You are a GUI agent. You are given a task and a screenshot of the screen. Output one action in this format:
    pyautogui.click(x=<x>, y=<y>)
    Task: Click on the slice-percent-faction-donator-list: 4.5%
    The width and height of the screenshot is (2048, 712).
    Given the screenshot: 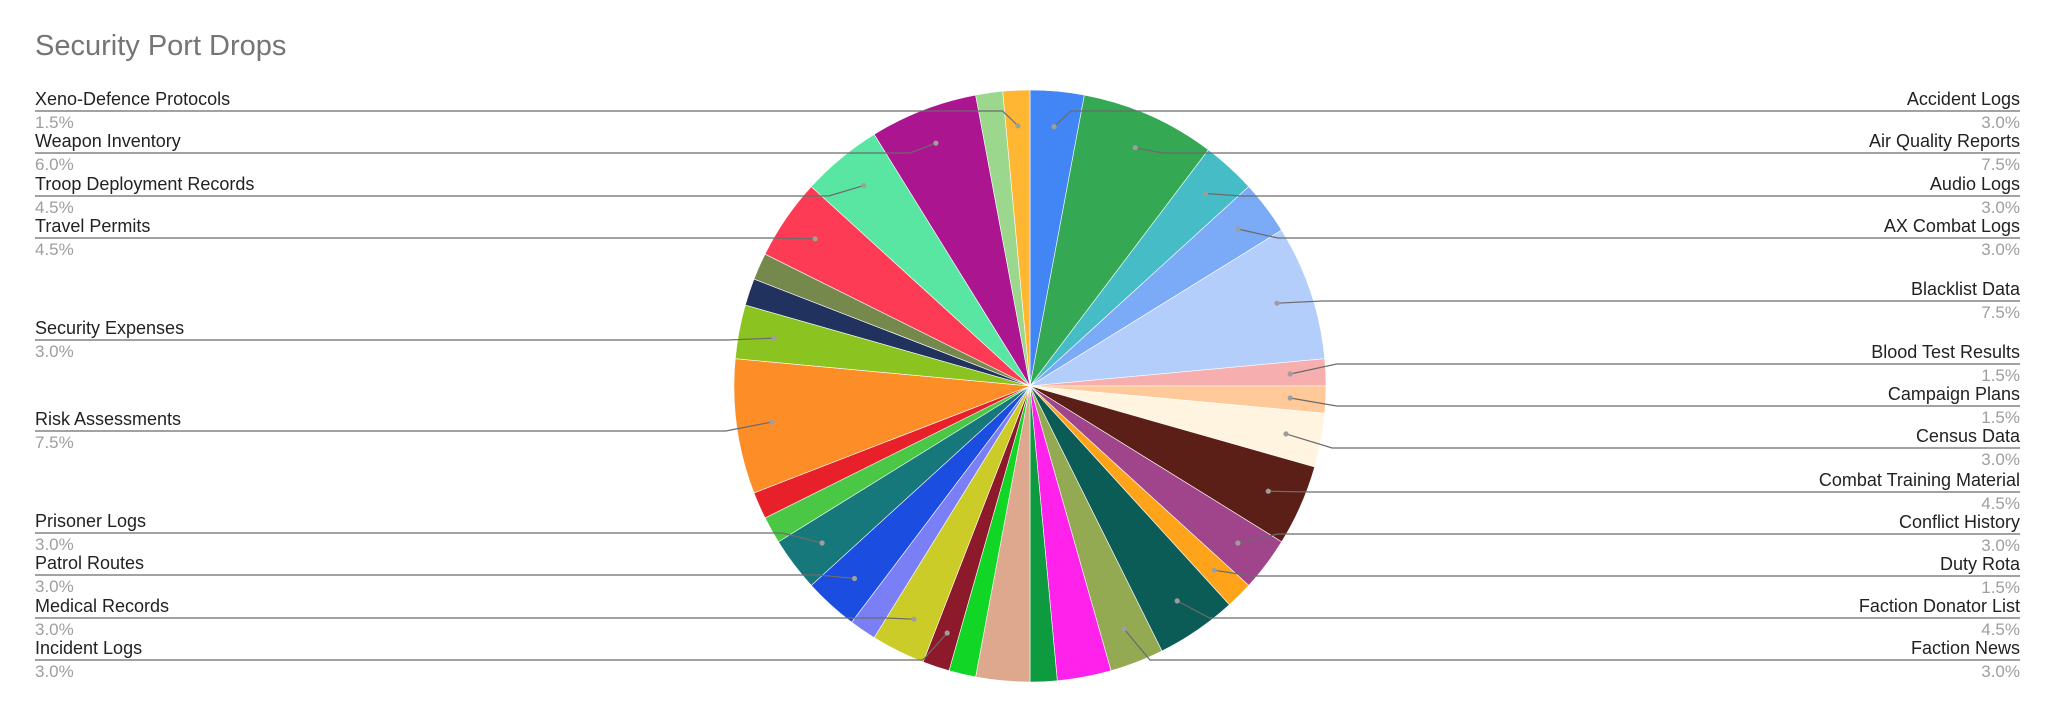 What is the action you would take?
    pyautogui.click(x=2000, y=629)
    